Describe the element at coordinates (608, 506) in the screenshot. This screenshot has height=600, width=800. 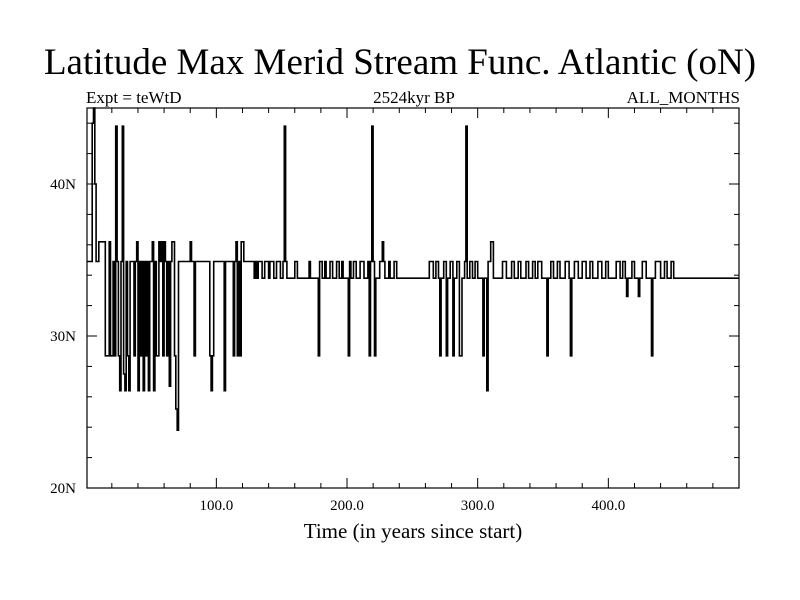
I see `x-tick-label: 400.0` at that location.